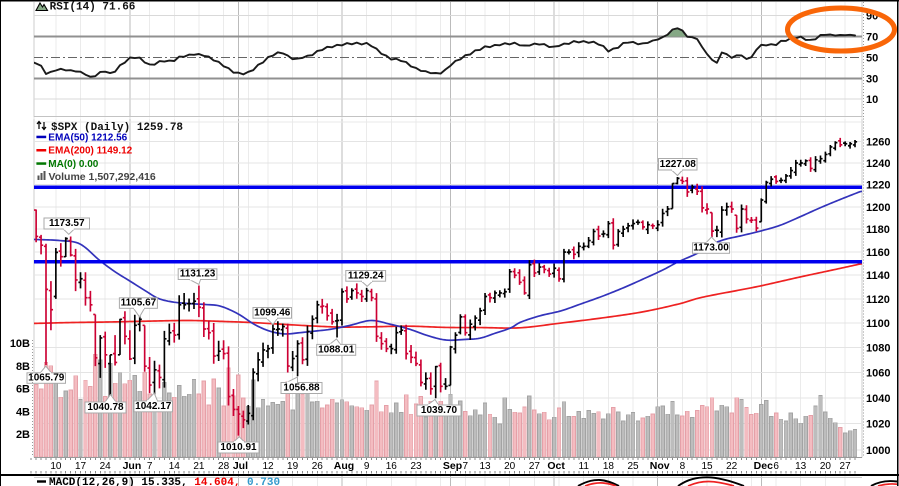 The height and width of the screenshot is (486, 899). What do you see at coordinates (20, 344) in the screenshot?
I see `svg-text: 10B` at bounding box center [20, 344].